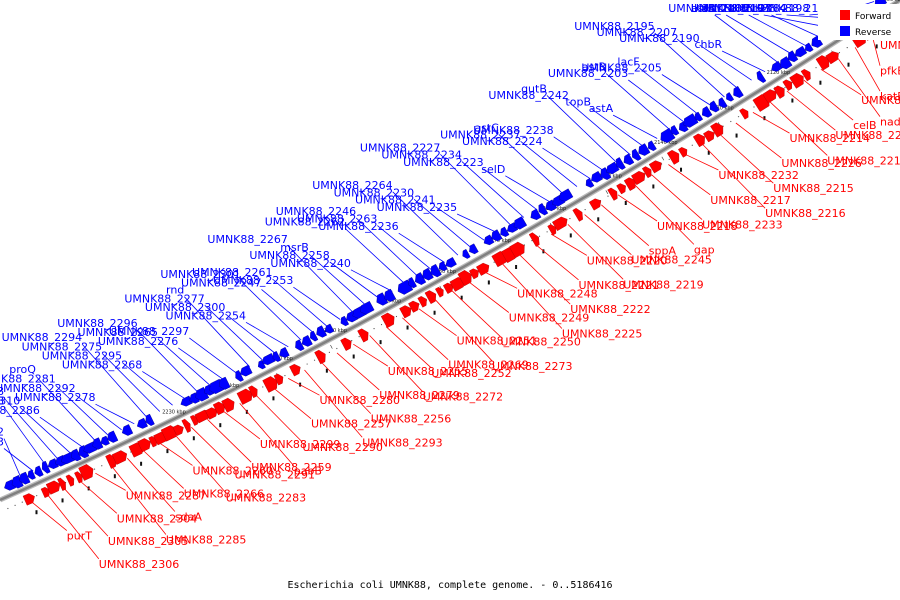  Describe the element at coordinates (164, 298) in the screenshot. I see `reverse-gene-label: UMNK88_2277` at that location.